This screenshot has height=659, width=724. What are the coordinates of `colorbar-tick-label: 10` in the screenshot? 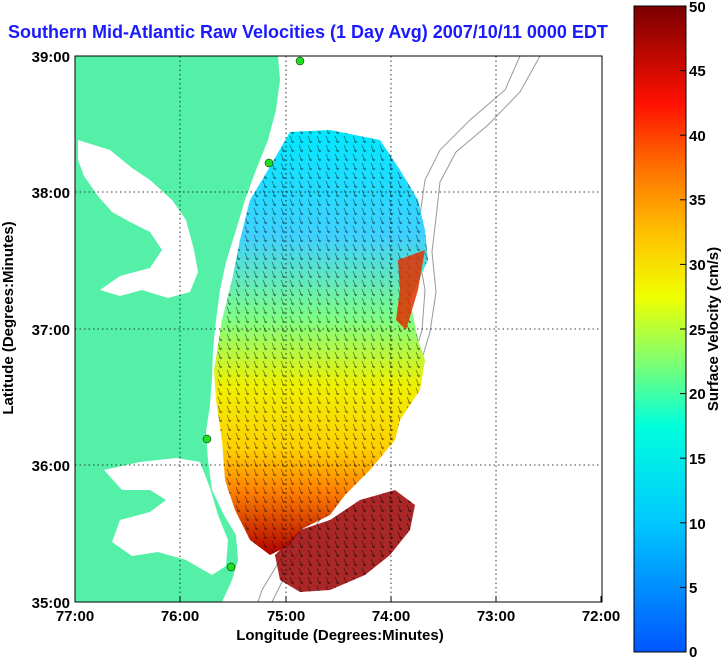 It's located at (697, 524).